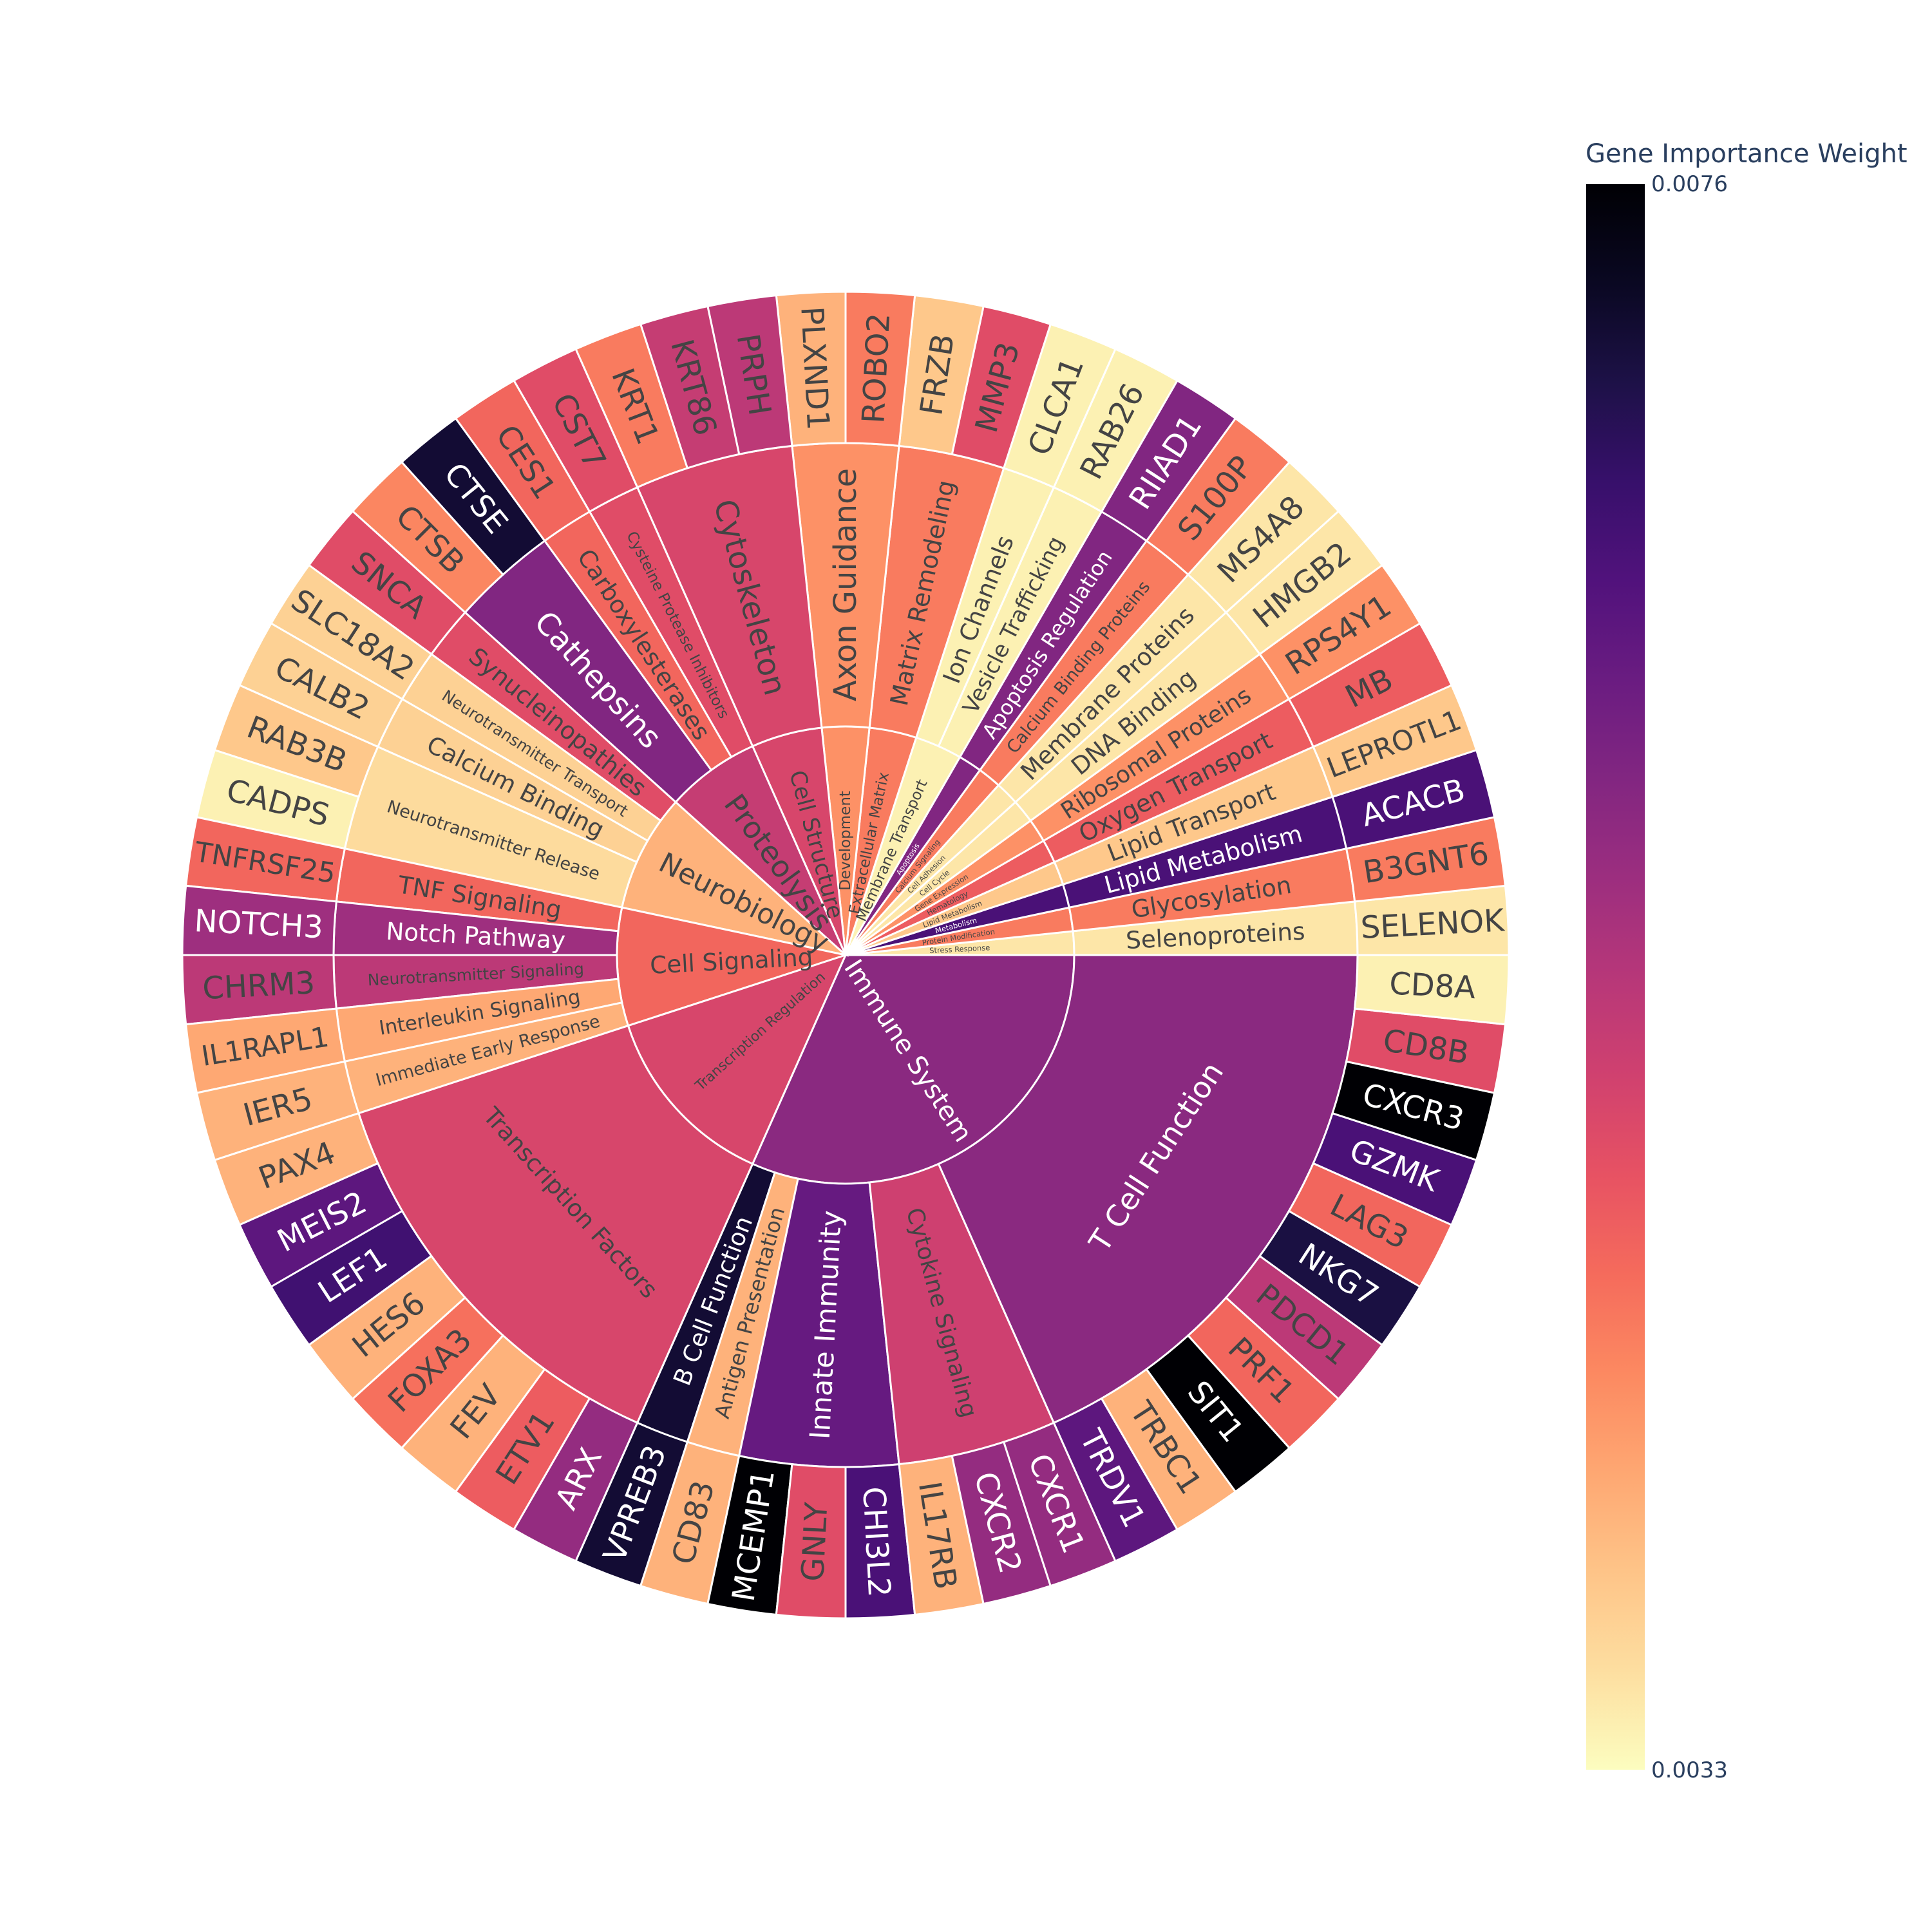 Image resolution: width=1932 pixels, height=1932 pixels. Describe the element at coordinates (258, 924) in the screenshot. I see `label-notch3: NOTCH3` at that location.